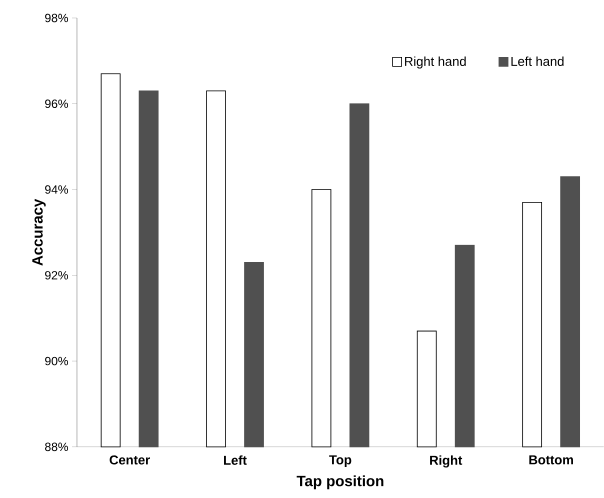  Describe the element at coordinates (435, 62) in the screenshot. I see `legend-label: Right hand` at that location.